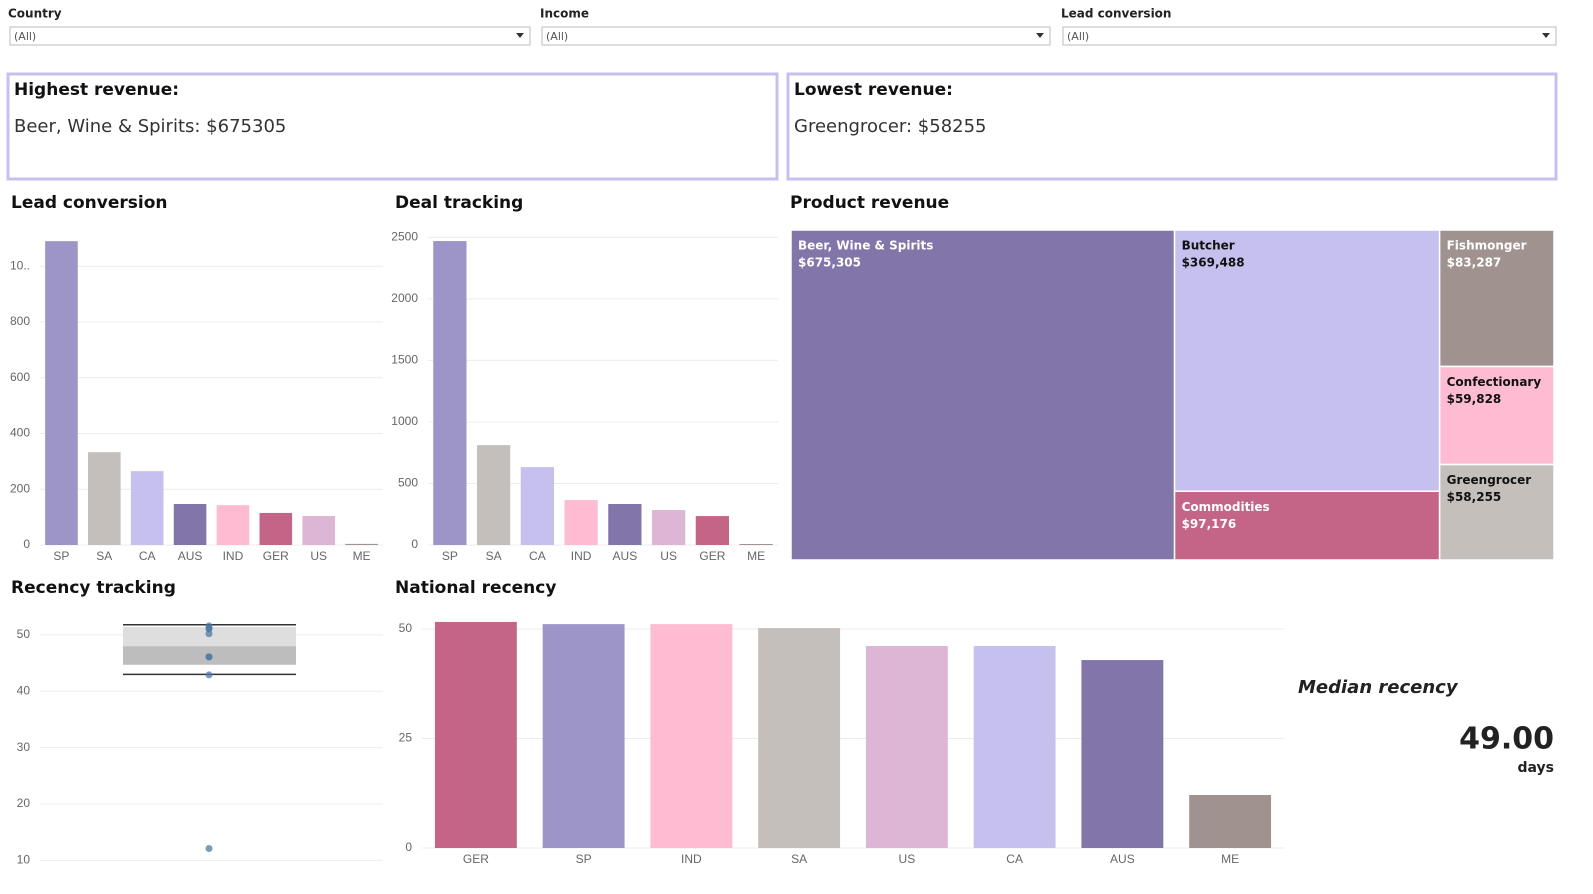 The height and width of the screenshot is (894, 1593). Describe the element at coordinates (459, 203) in the screenshot. I see `chart-title: Deal tracking` at that location.